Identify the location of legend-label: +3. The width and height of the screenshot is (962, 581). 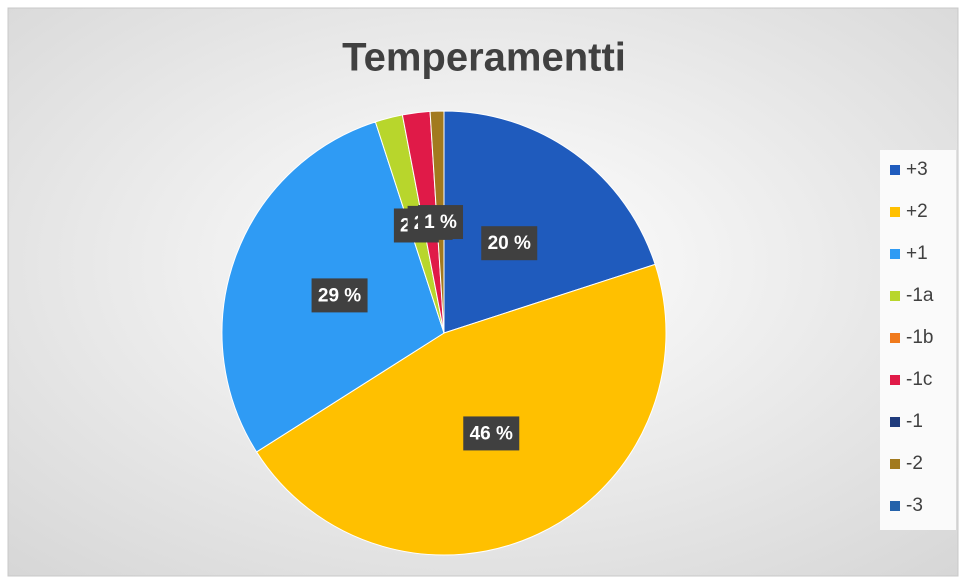
(917, 169).